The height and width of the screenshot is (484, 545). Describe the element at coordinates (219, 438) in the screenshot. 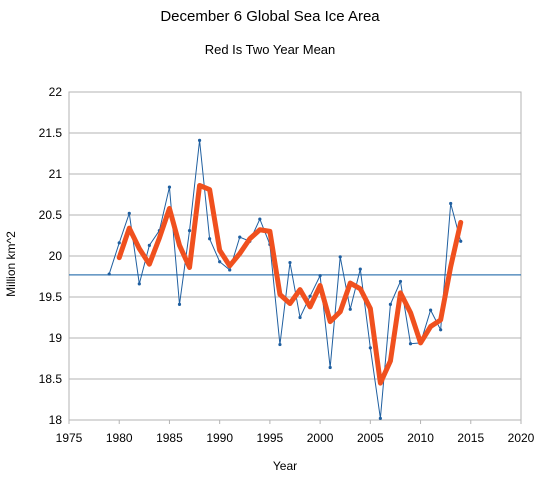

I see `x-tick-label: 1990` at that location.